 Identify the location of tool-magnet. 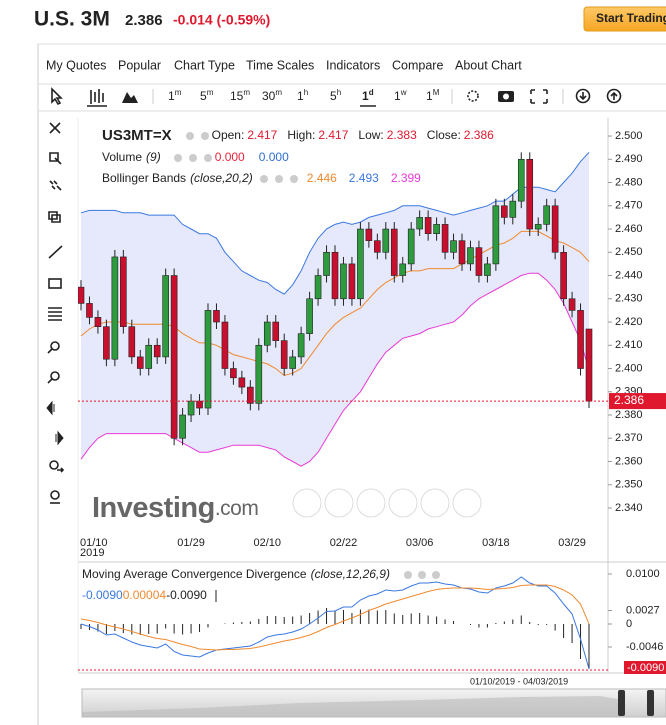
(54, 465).